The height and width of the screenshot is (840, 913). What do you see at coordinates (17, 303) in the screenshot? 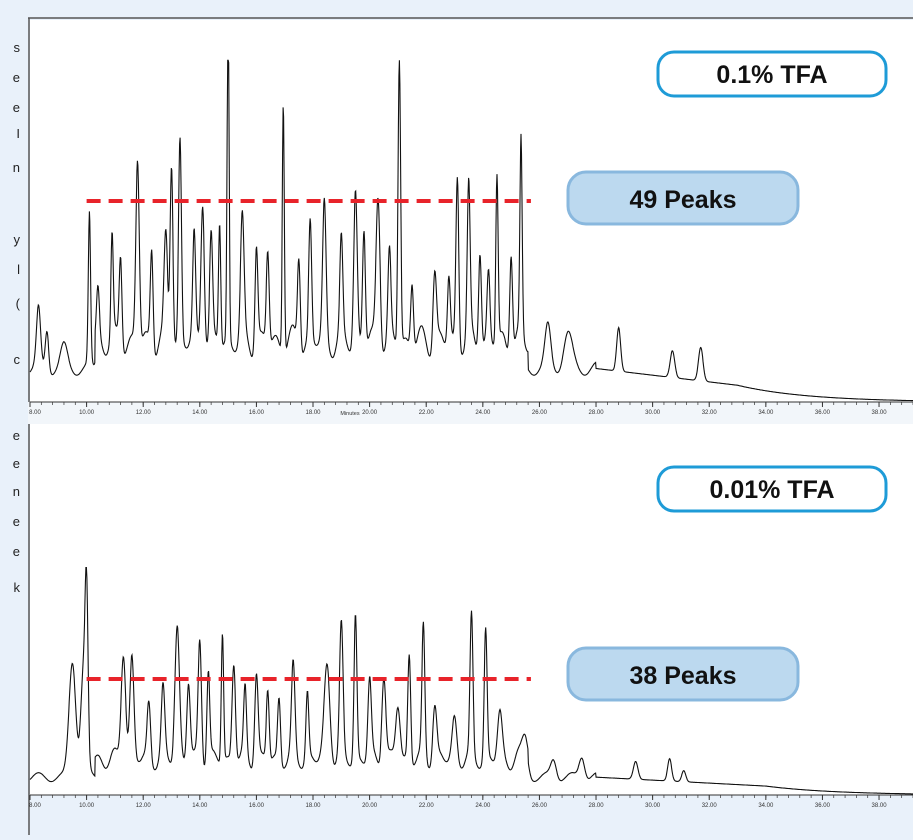
I see `side-text-char: (` at bounding box center [17, 303].